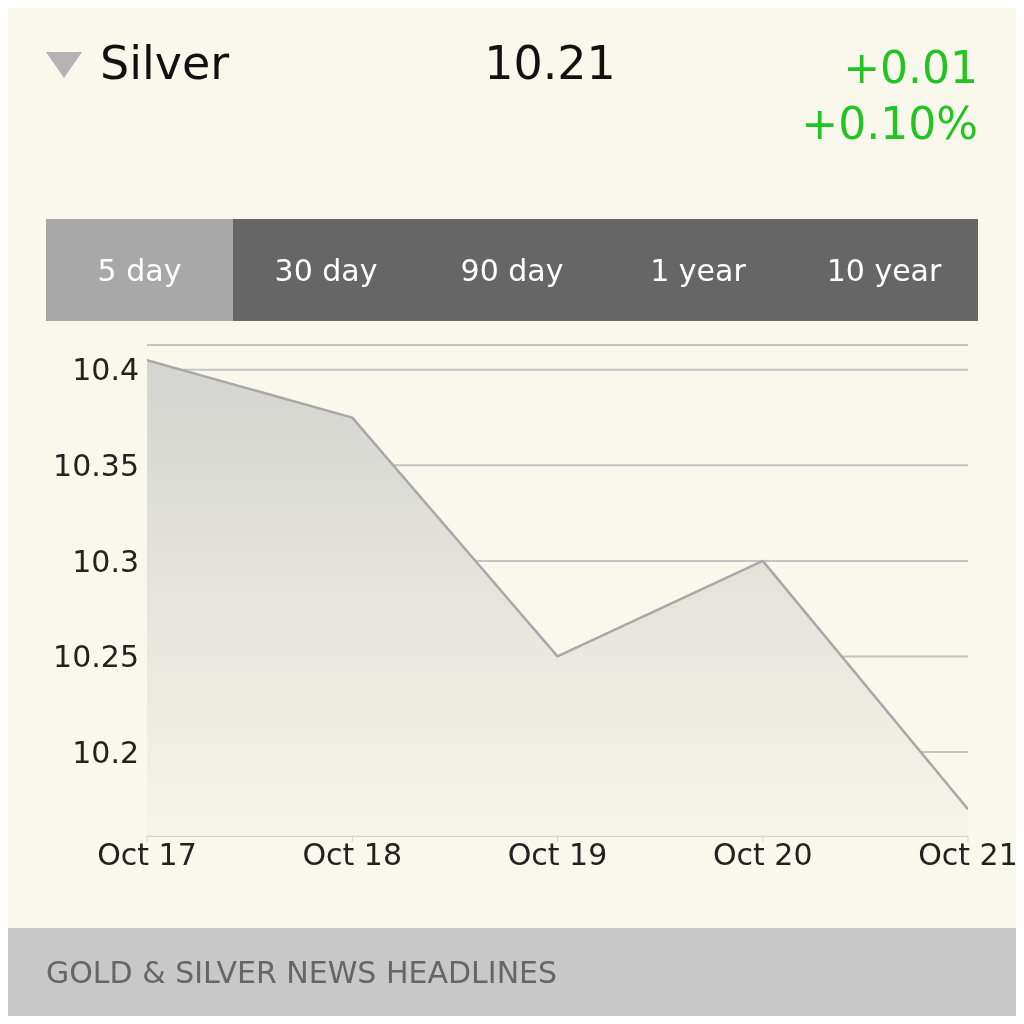 This screenshot has width=1024, height=1024. What do you see at coordinates (557, 855) in the screenshot?
I see `x-tick-label: Oct 19` at bounding box center [557, 855].